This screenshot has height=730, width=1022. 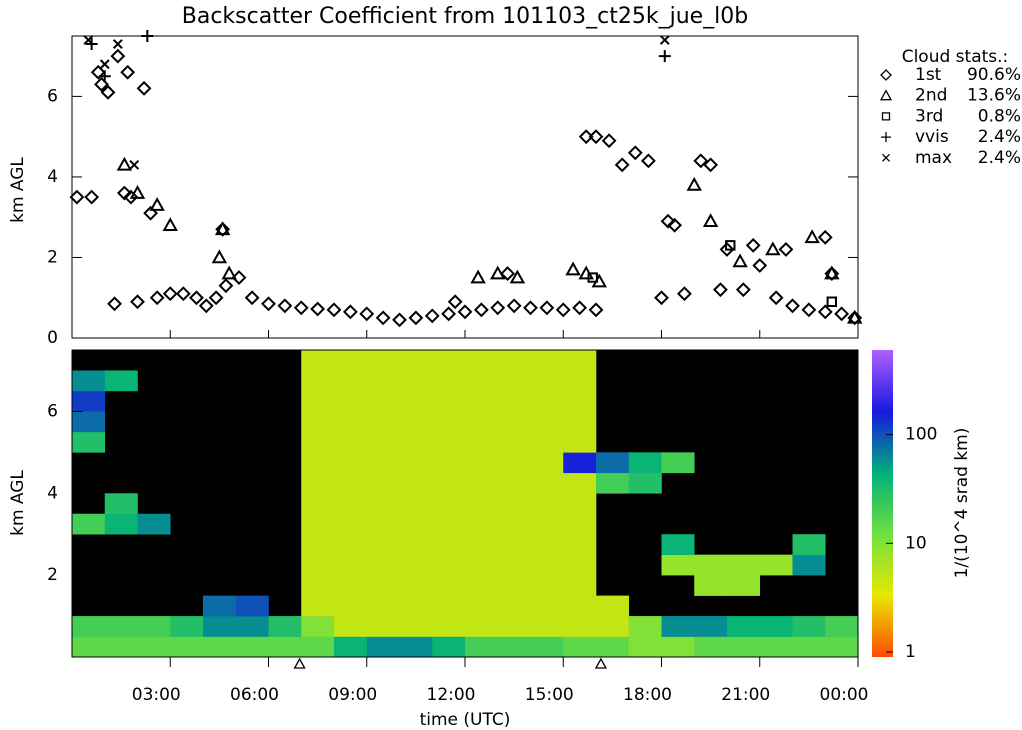 What do you see at coordinates (52, 493) in the screenshot?
I see `y-tick-label: 4` at bounding box center [52, 493].